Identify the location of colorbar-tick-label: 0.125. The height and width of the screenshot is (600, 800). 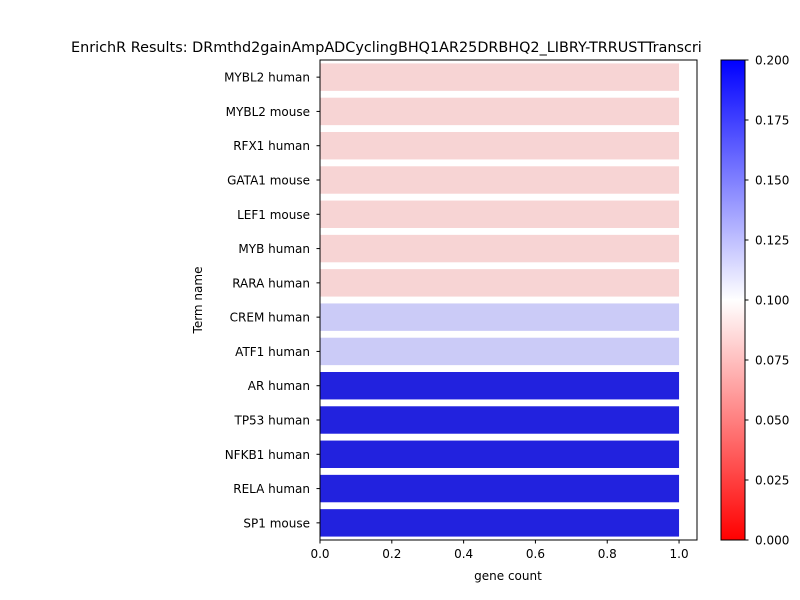
(772, 241).